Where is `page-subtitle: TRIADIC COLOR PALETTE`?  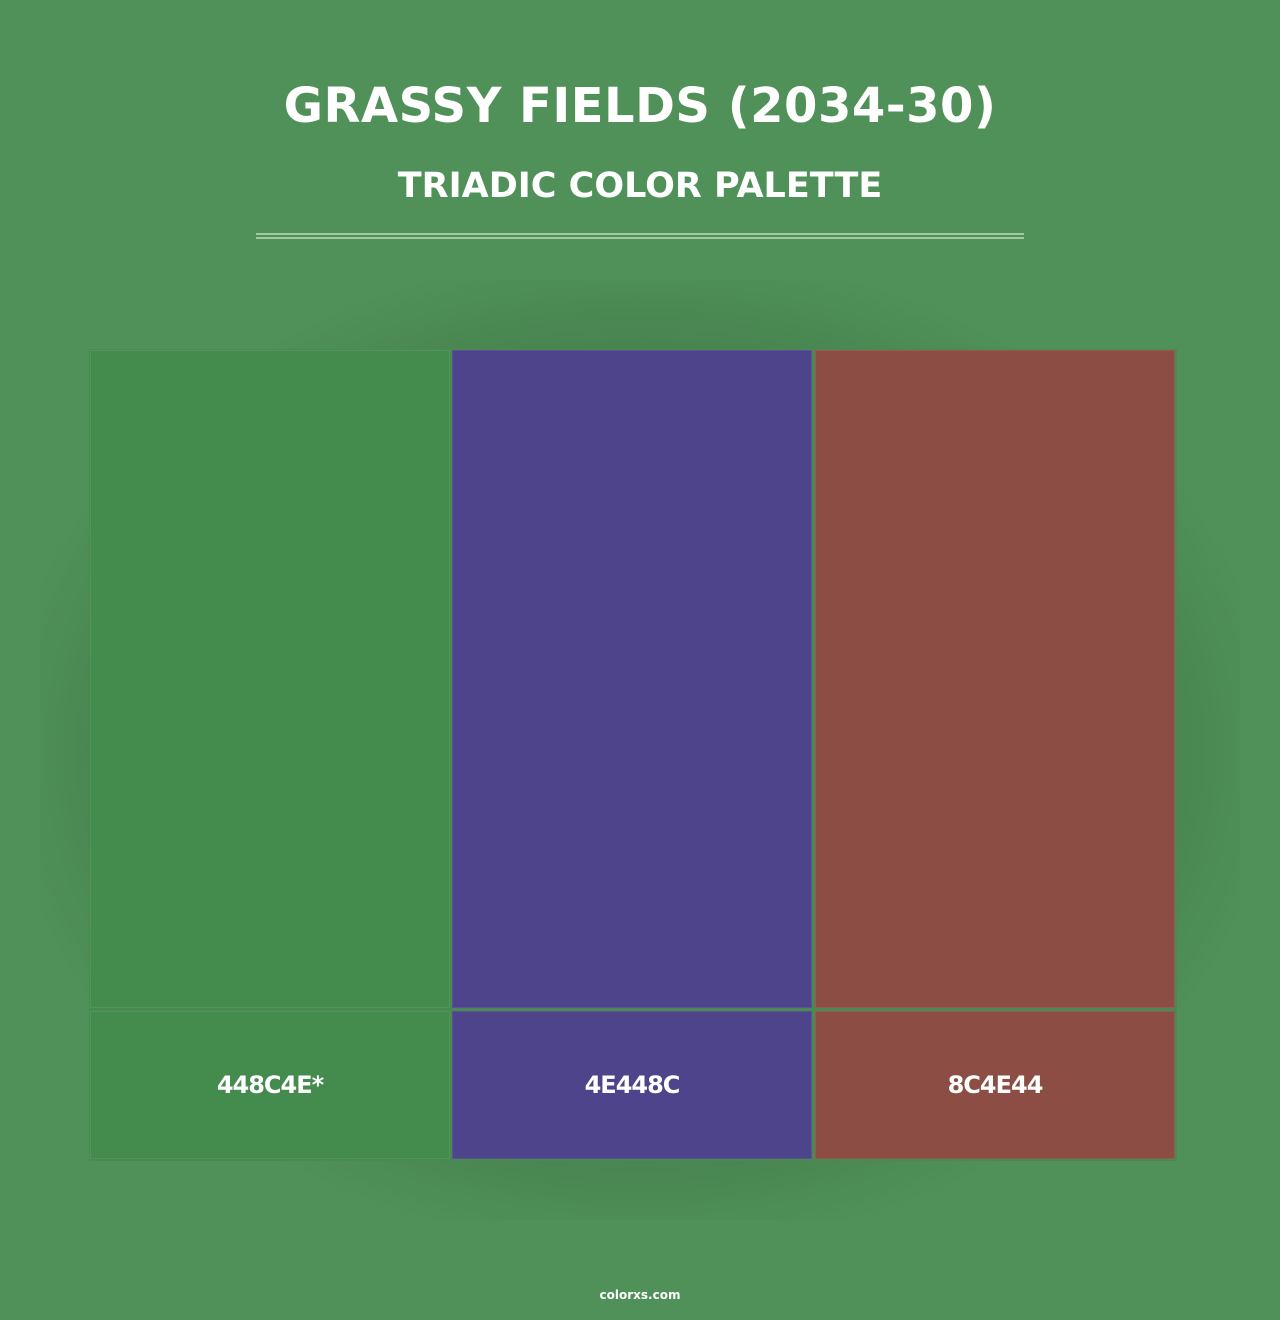 page-subtitle: TRIADIC COLOR PALETTE is located at coordinates (640, 186).